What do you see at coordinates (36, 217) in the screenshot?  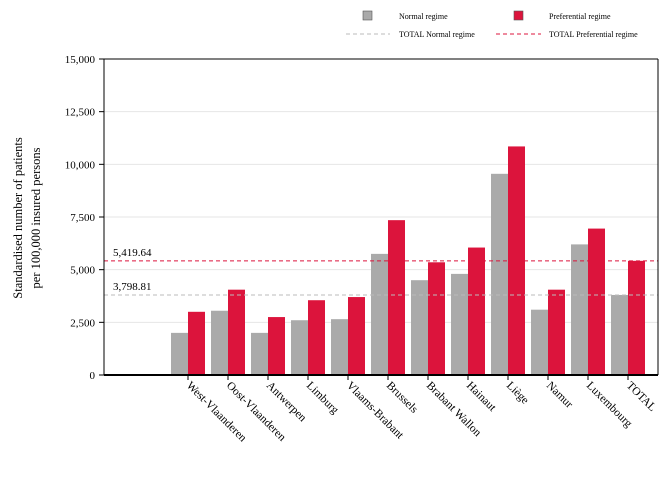 I see `y-axis-title-line-2: per 100,000 insured persons` at bounding box center [36, 217].